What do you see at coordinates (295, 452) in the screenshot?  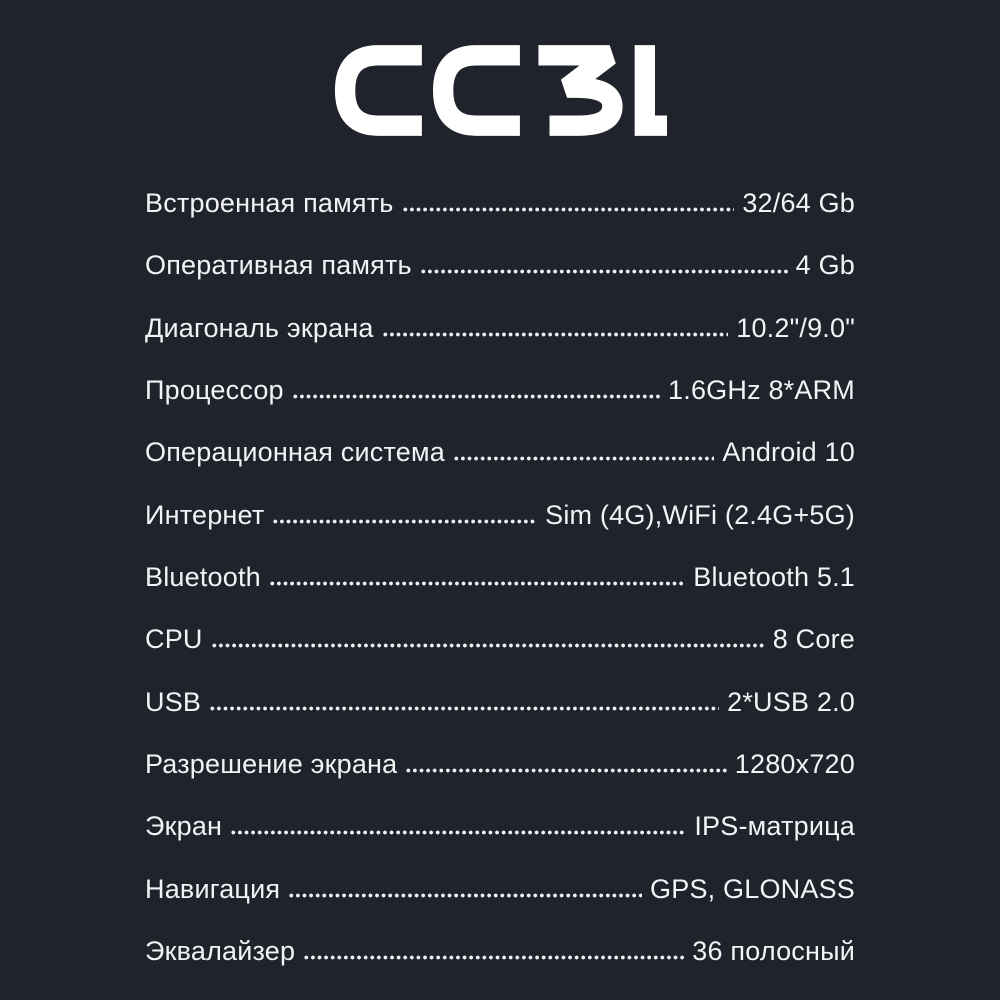 I see `spec-label: Операционная система` at bounding box center [295, 452].